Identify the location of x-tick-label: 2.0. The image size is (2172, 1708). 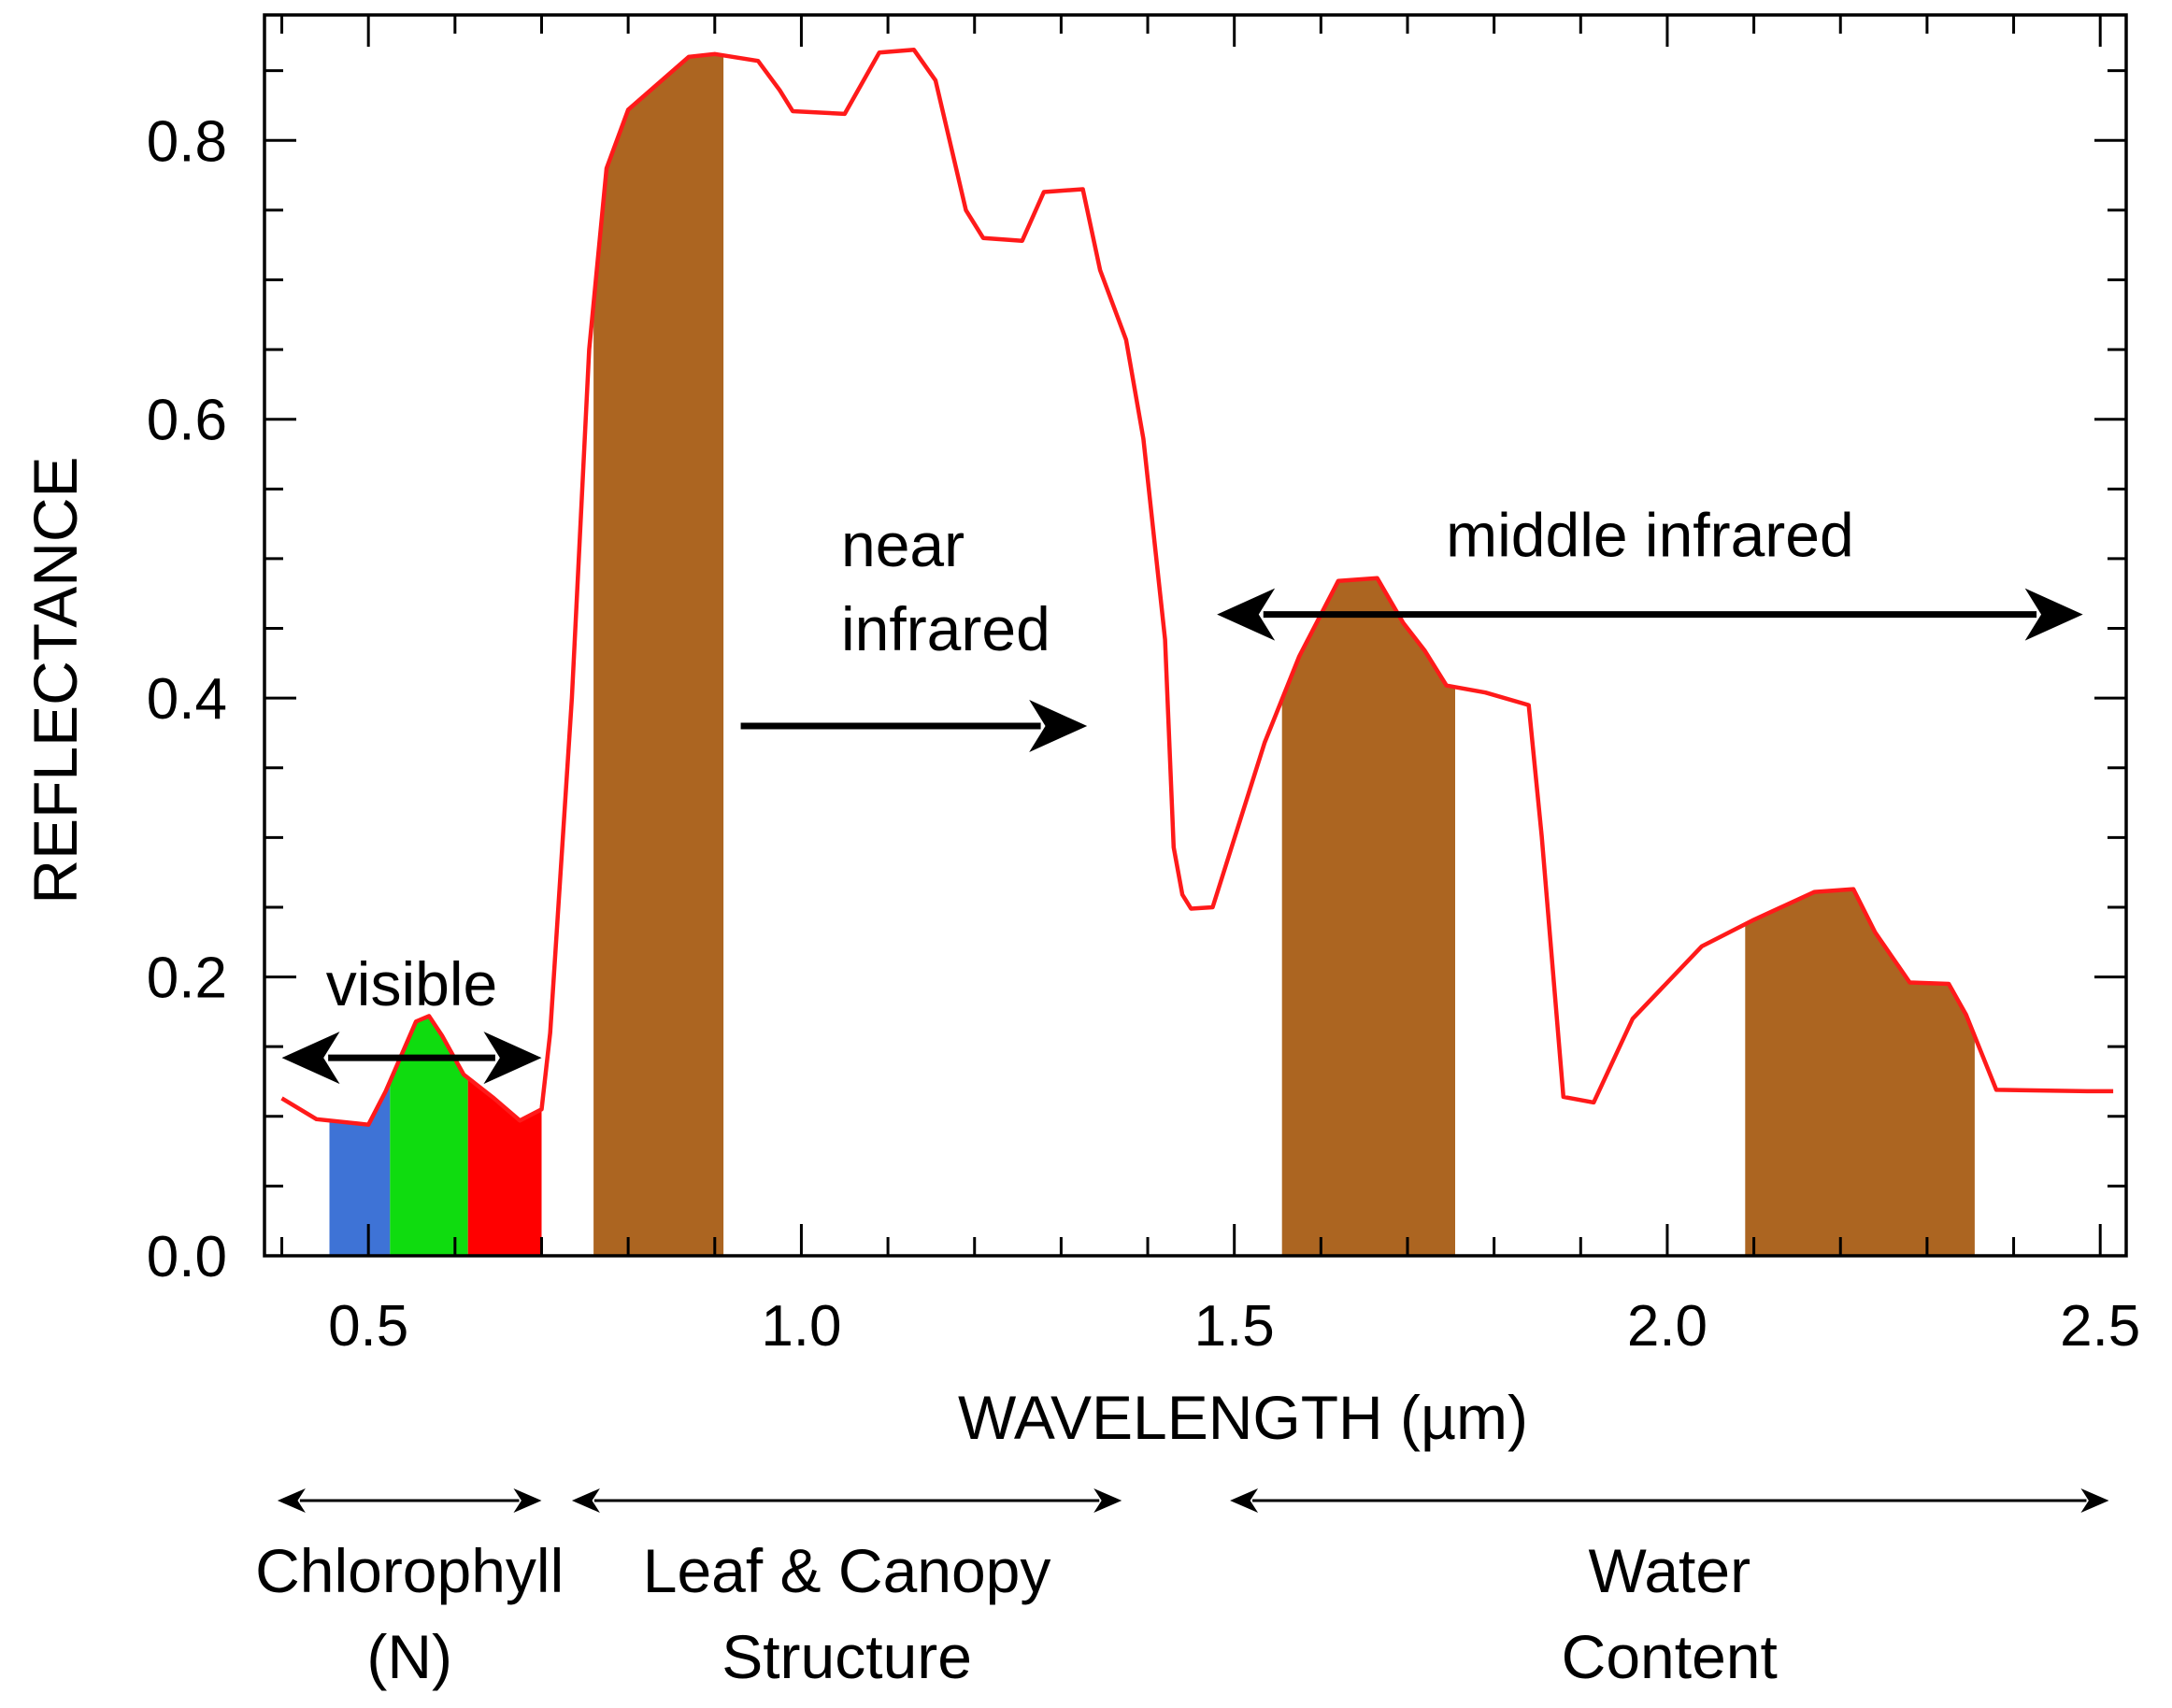
(1667, 1327).